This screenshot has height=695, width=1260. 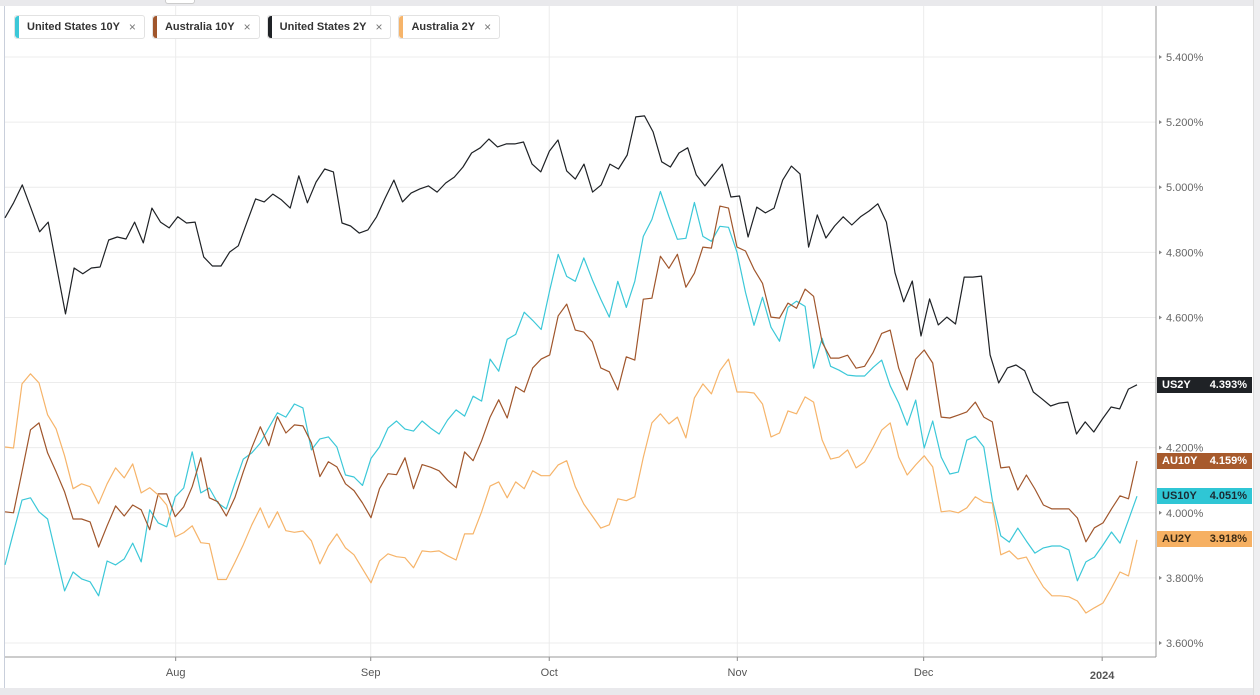 I want to click on bottom-strip, so click(x=630, y=691).